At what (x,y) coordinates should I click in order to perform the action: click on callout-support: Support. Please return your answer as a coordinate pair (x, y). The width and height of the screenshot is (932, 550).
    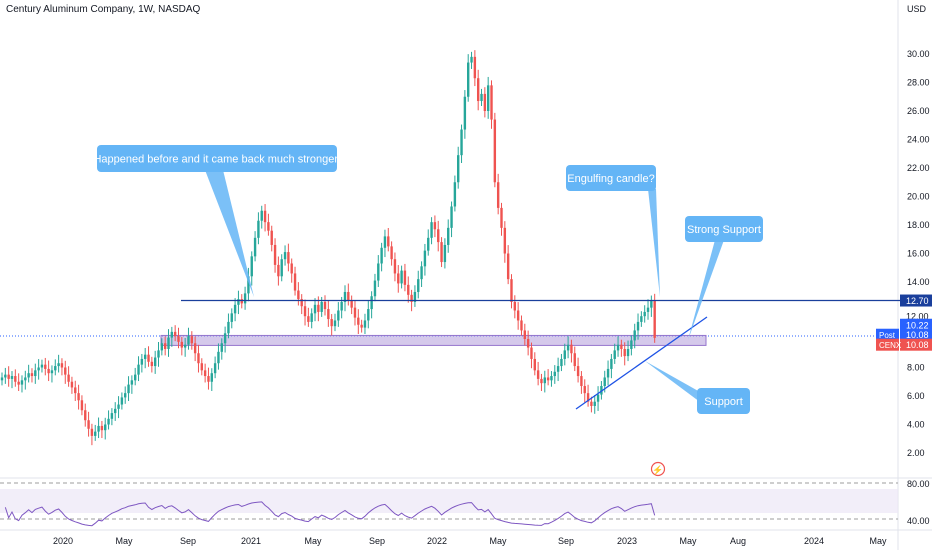
    Looking at the image, I should click on (697, 387).